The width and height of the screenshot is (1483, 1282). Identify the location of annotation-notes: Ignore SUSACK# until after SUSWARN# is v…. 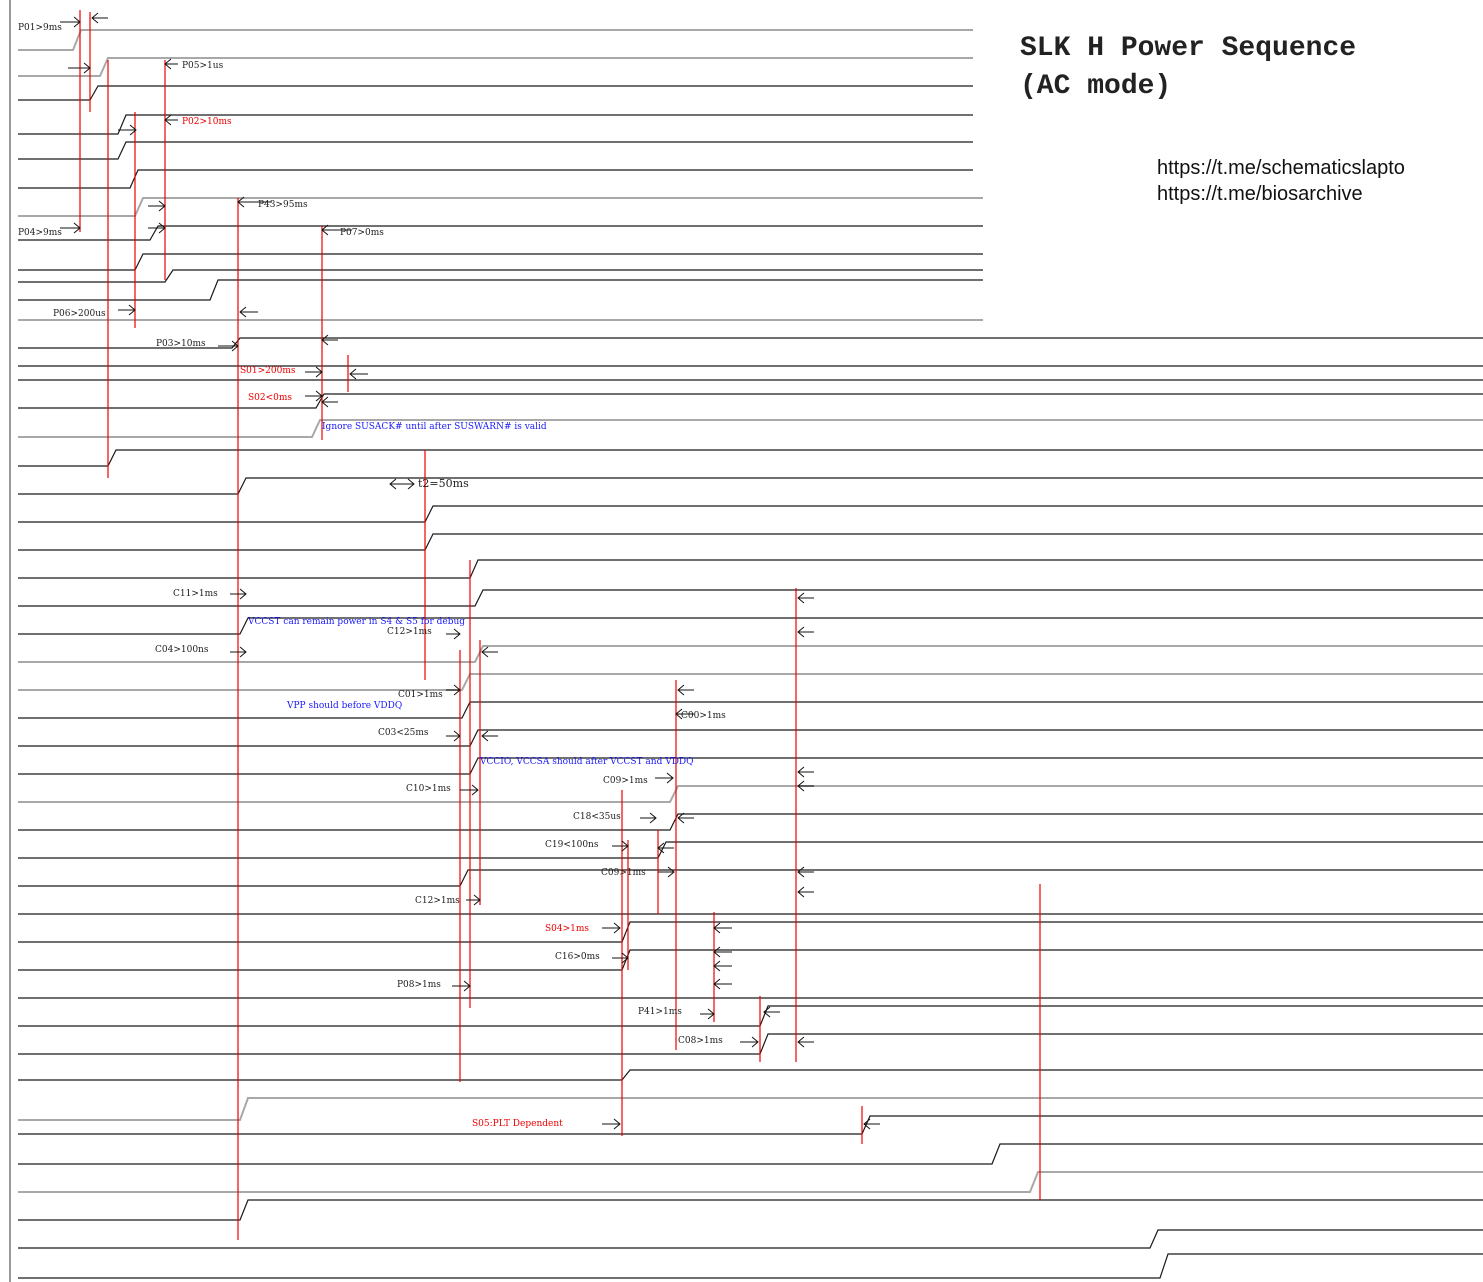
(470, 594).